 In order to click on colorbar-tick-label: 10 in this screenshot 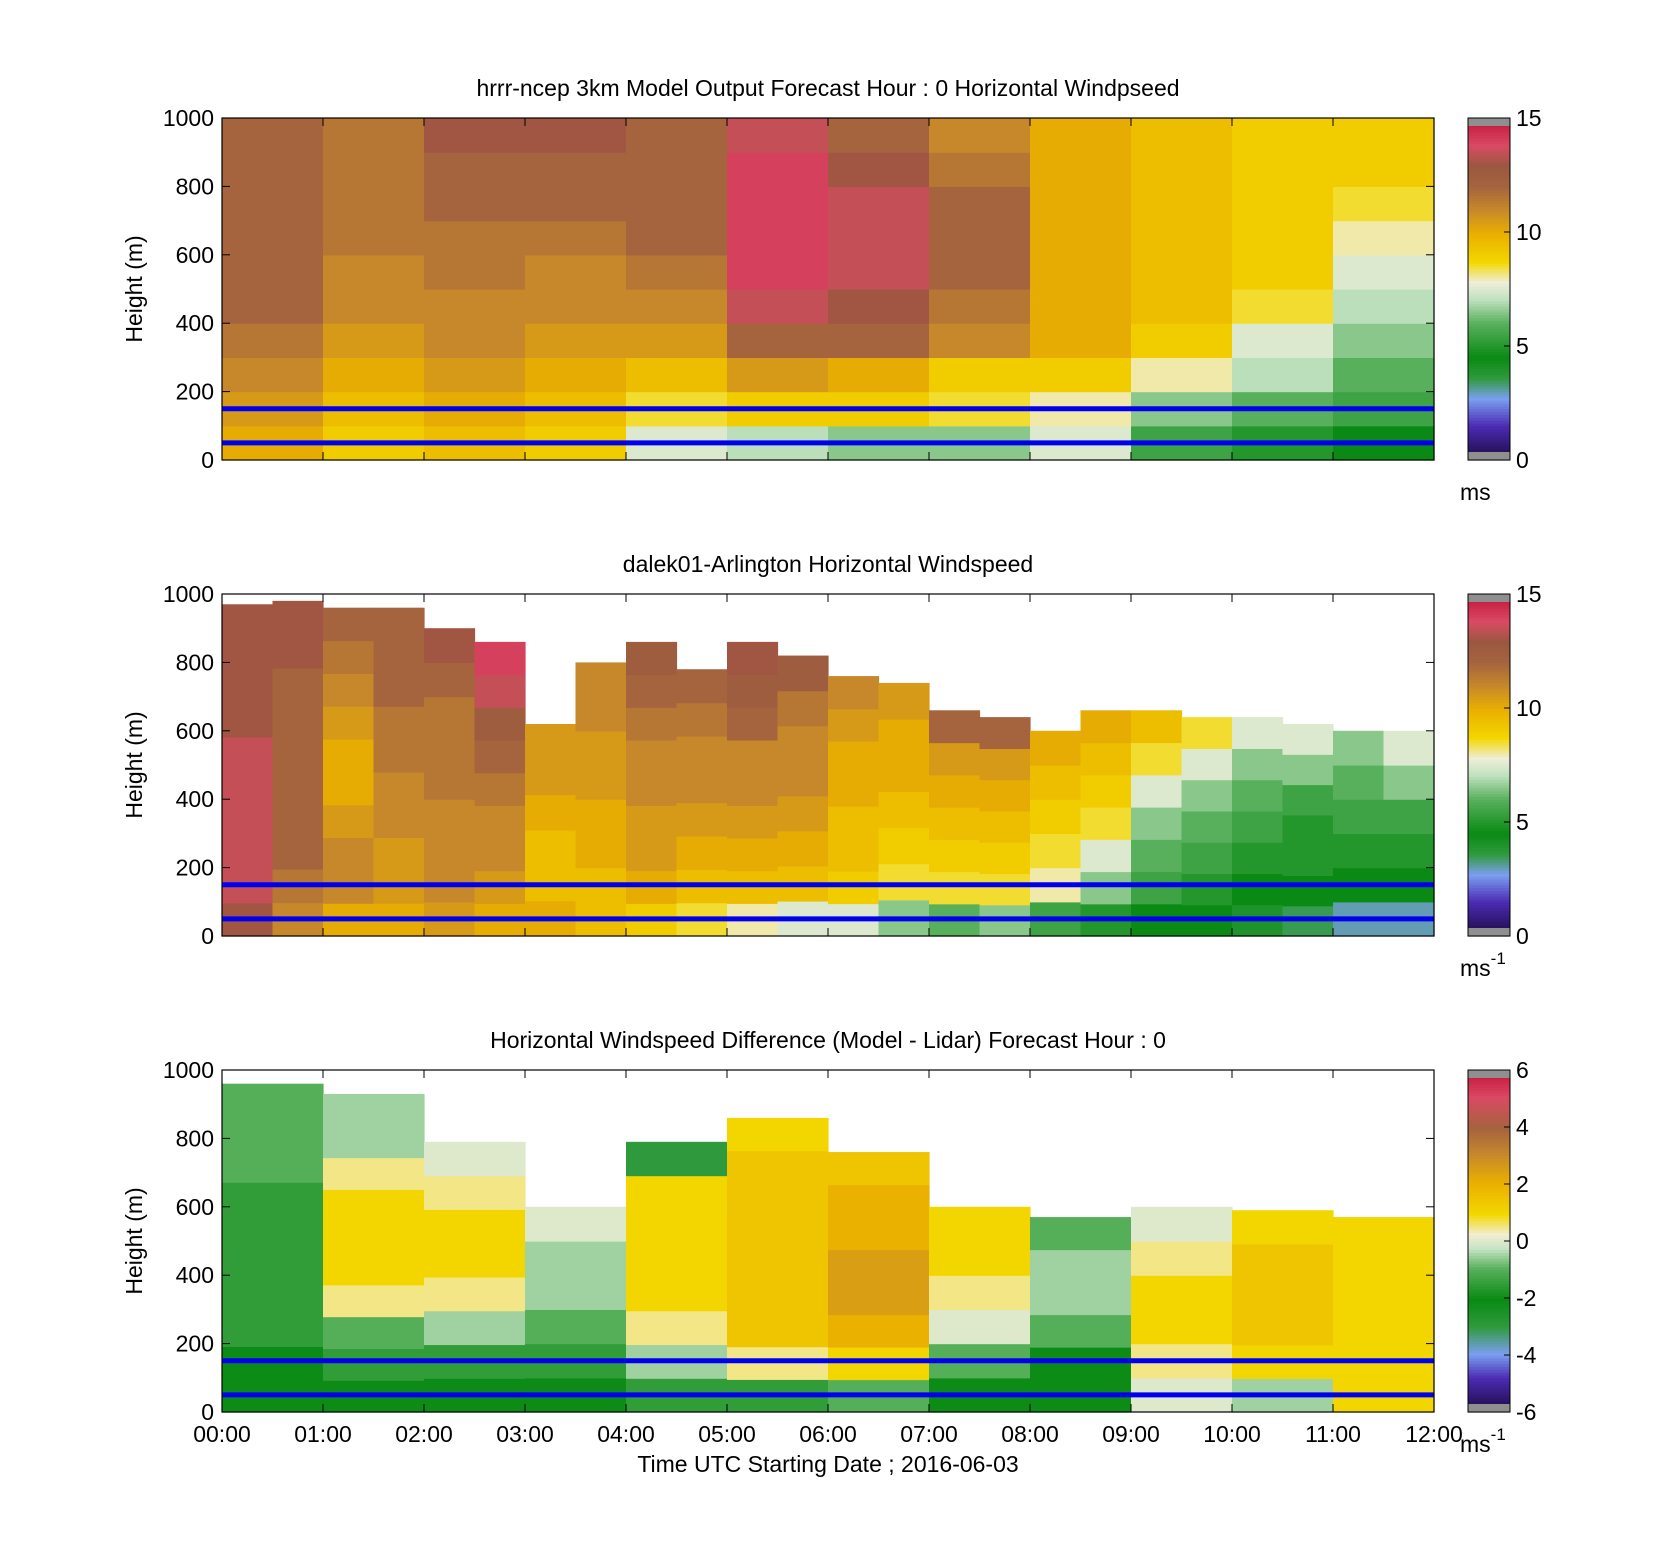, I will do `click(1529, 708)`.